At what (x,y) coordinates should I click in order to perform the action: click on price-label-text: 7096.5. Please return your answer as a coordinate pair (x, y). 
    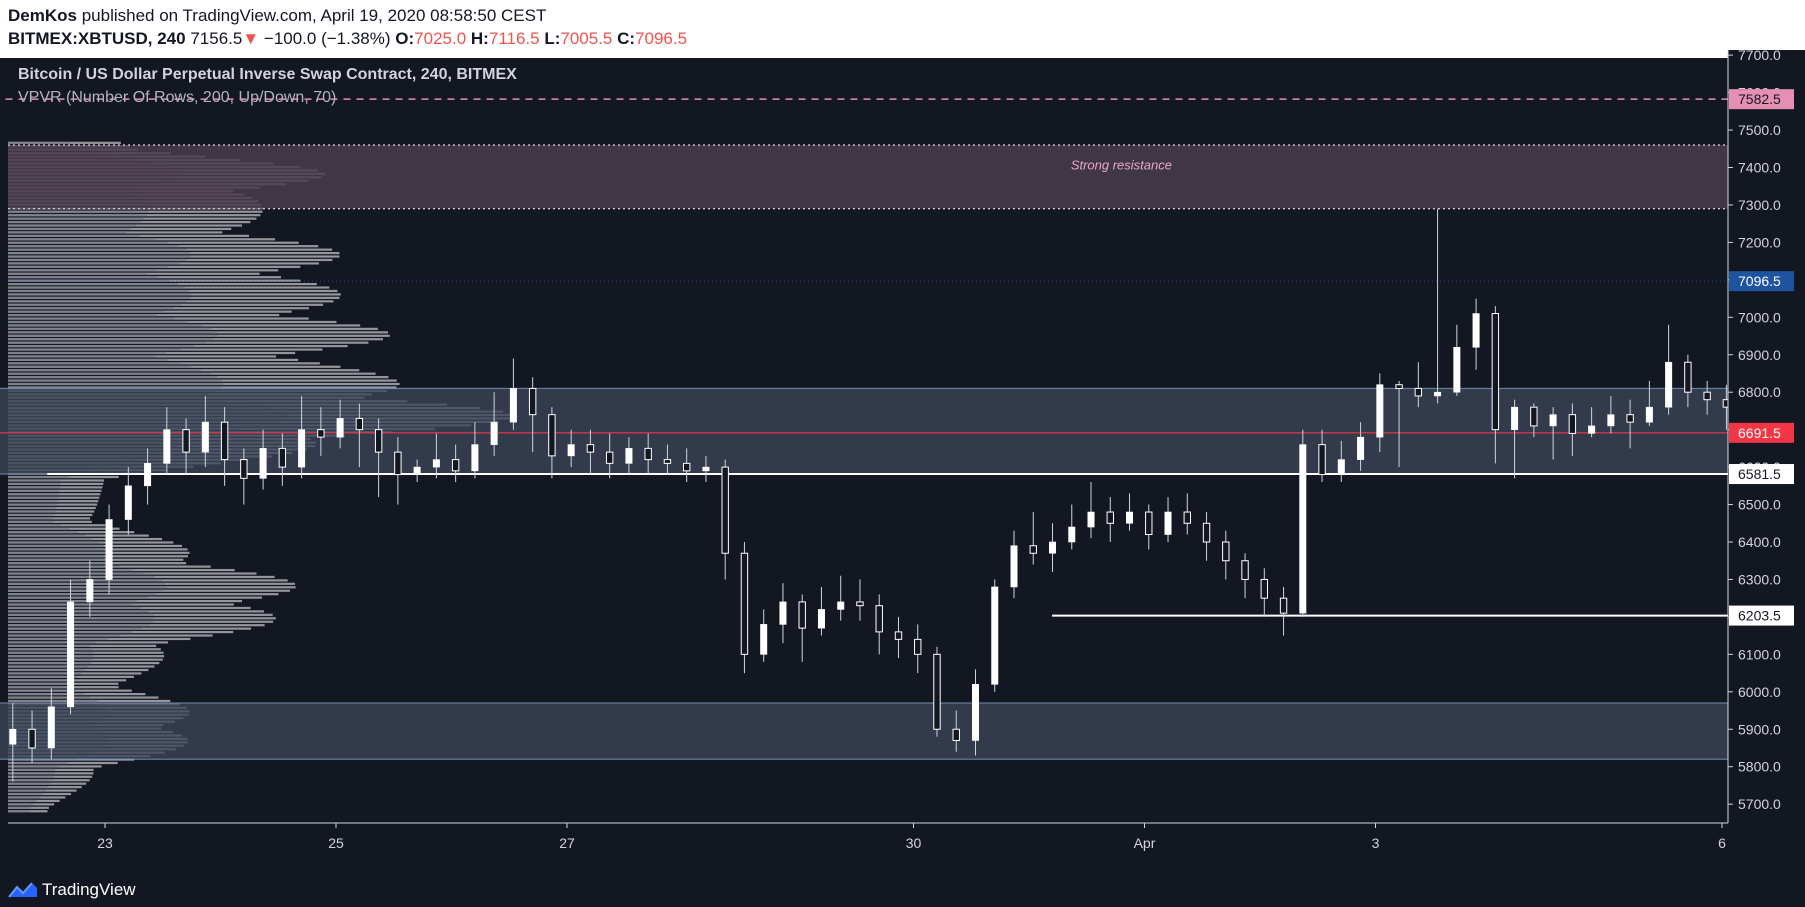
    Looking at the image, I should click on (1759, 281).